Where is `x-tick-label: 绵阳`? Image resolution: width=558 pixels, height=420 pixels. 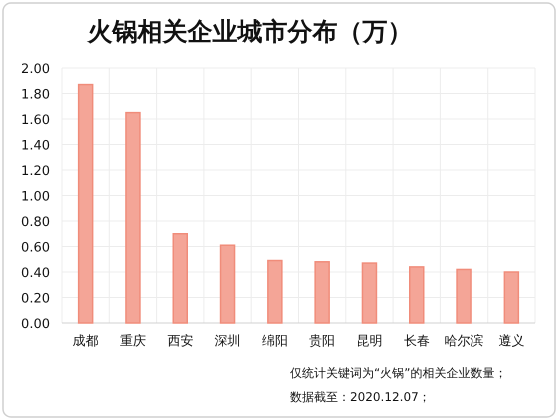
x-tick-label: 绵阳 is located at coordinates (275, 341).